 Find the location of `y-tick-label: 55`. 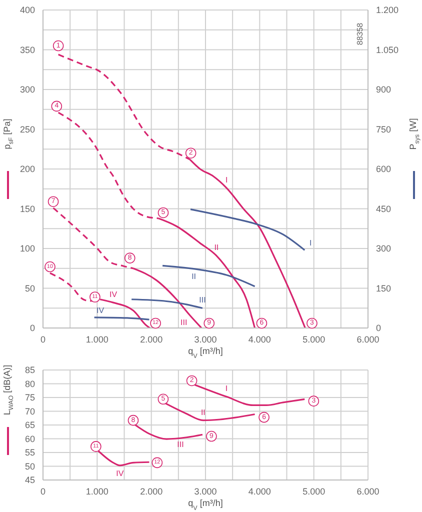

y-tick-label: 55 is located at coordinates (29, 453).